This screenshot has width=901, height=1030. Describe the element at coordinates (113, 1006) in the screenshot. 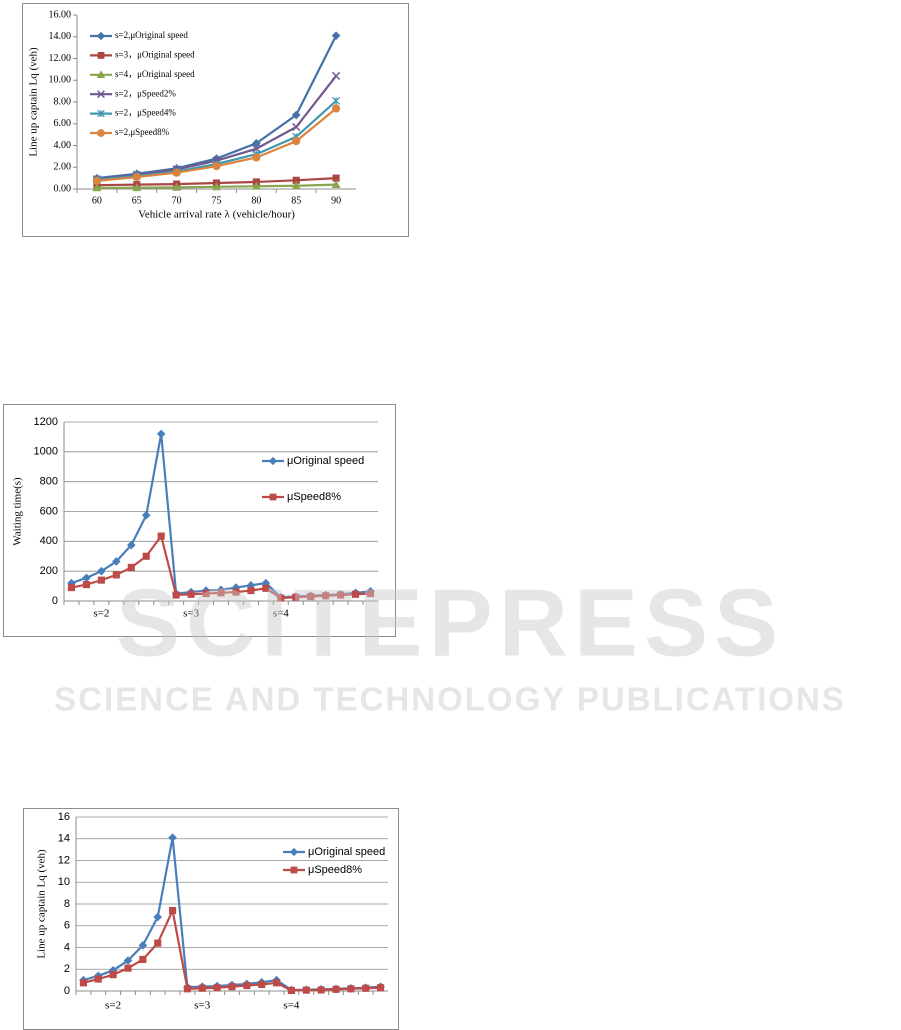

I see `x-tick-label: s=2` at that location.